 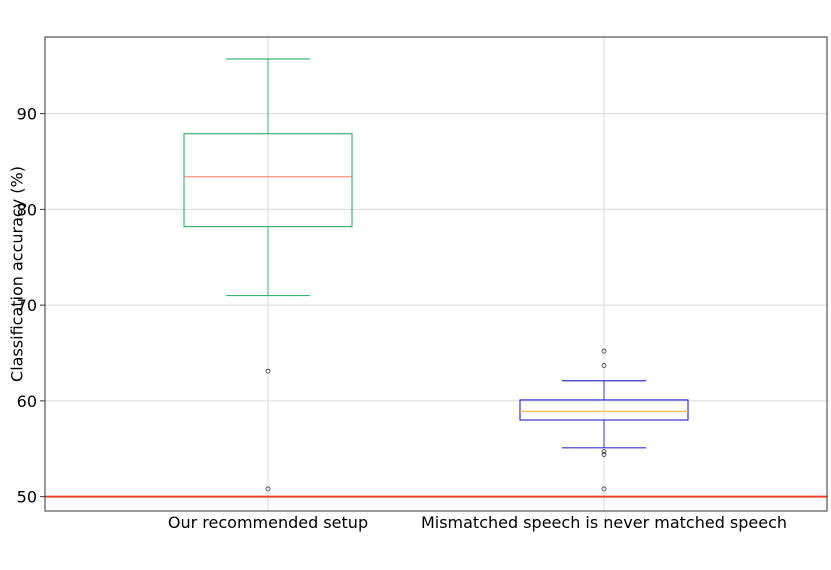 I want to click on y-axis-label: Classification accuracy (%), so click(x=17, y=274).